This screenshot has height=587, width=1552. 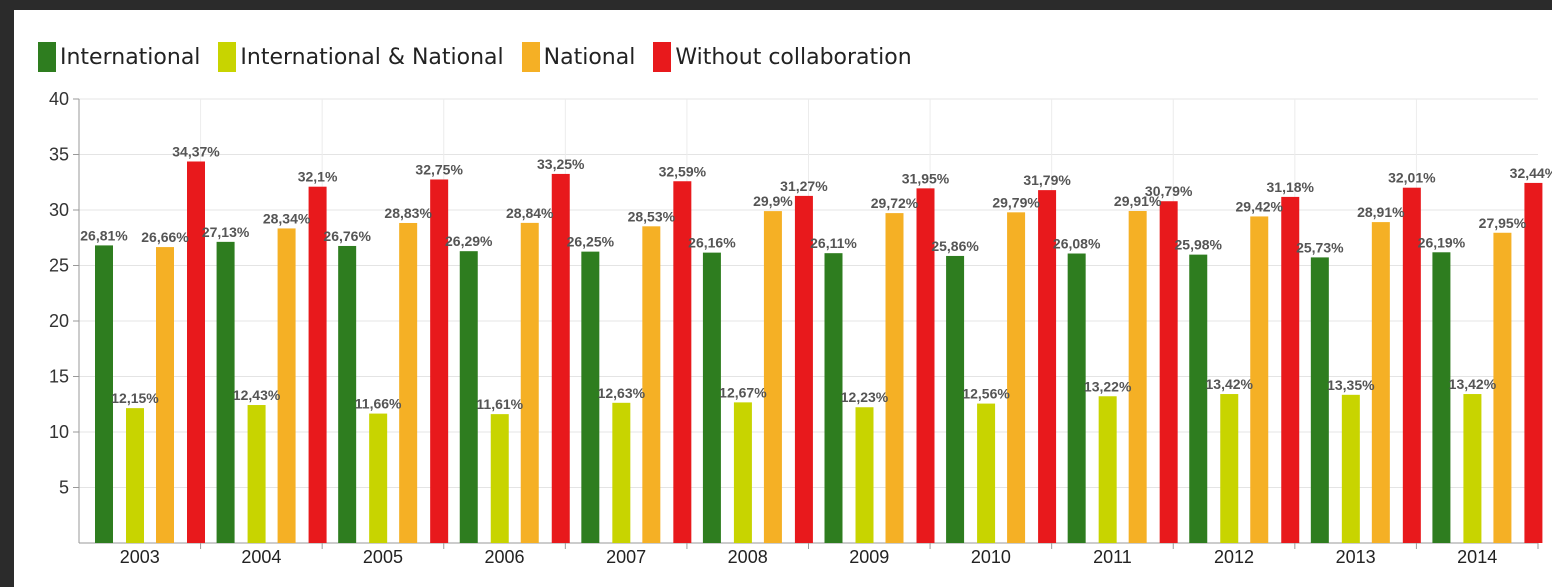 I want to click on legend-item-without-collaboration: Without collaboration, so click(x=782, y=57).